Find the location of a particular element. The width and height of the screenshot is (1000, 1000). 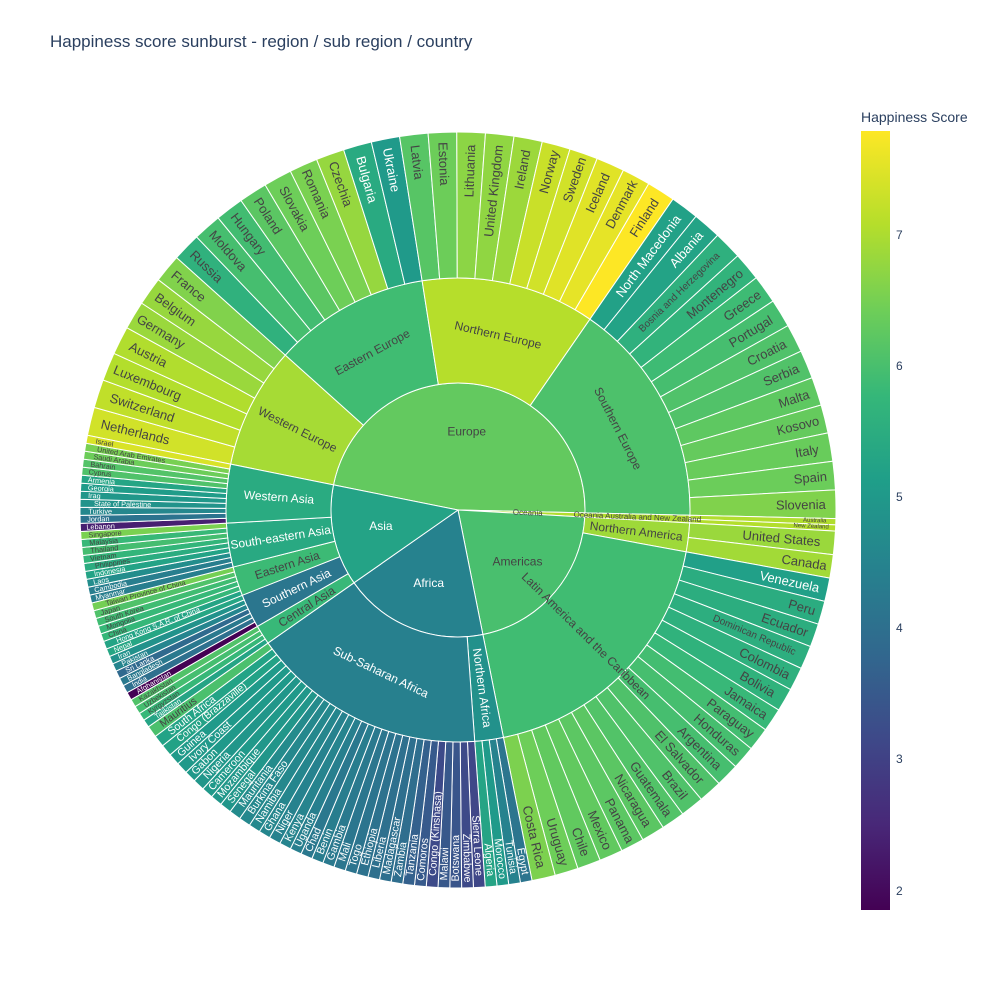

country-label-bahrain: Bahrain is located at coordinates (103, 466).